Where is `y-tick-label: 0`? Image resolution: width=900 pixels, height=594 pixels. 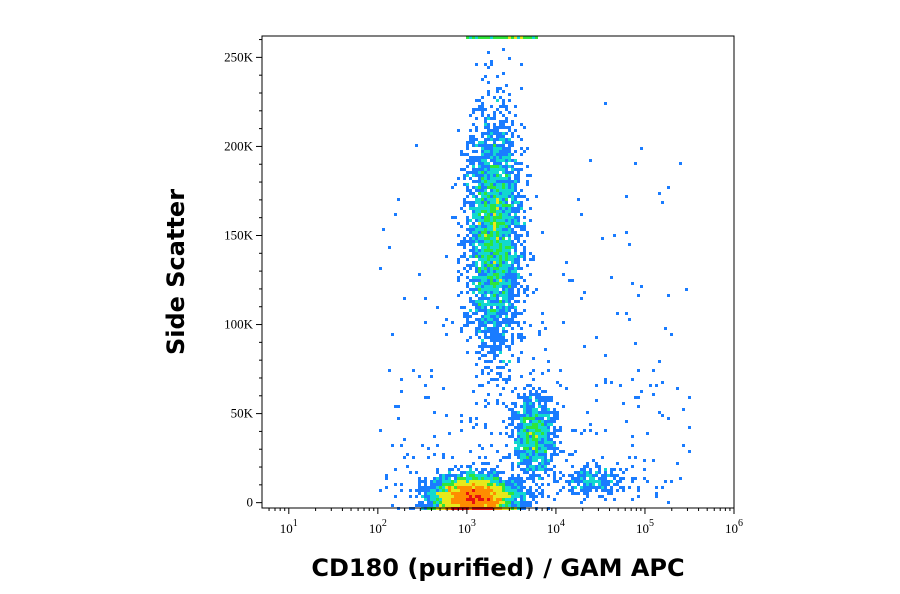
y-tick-label: 0 is located at coordinates (250, 502).